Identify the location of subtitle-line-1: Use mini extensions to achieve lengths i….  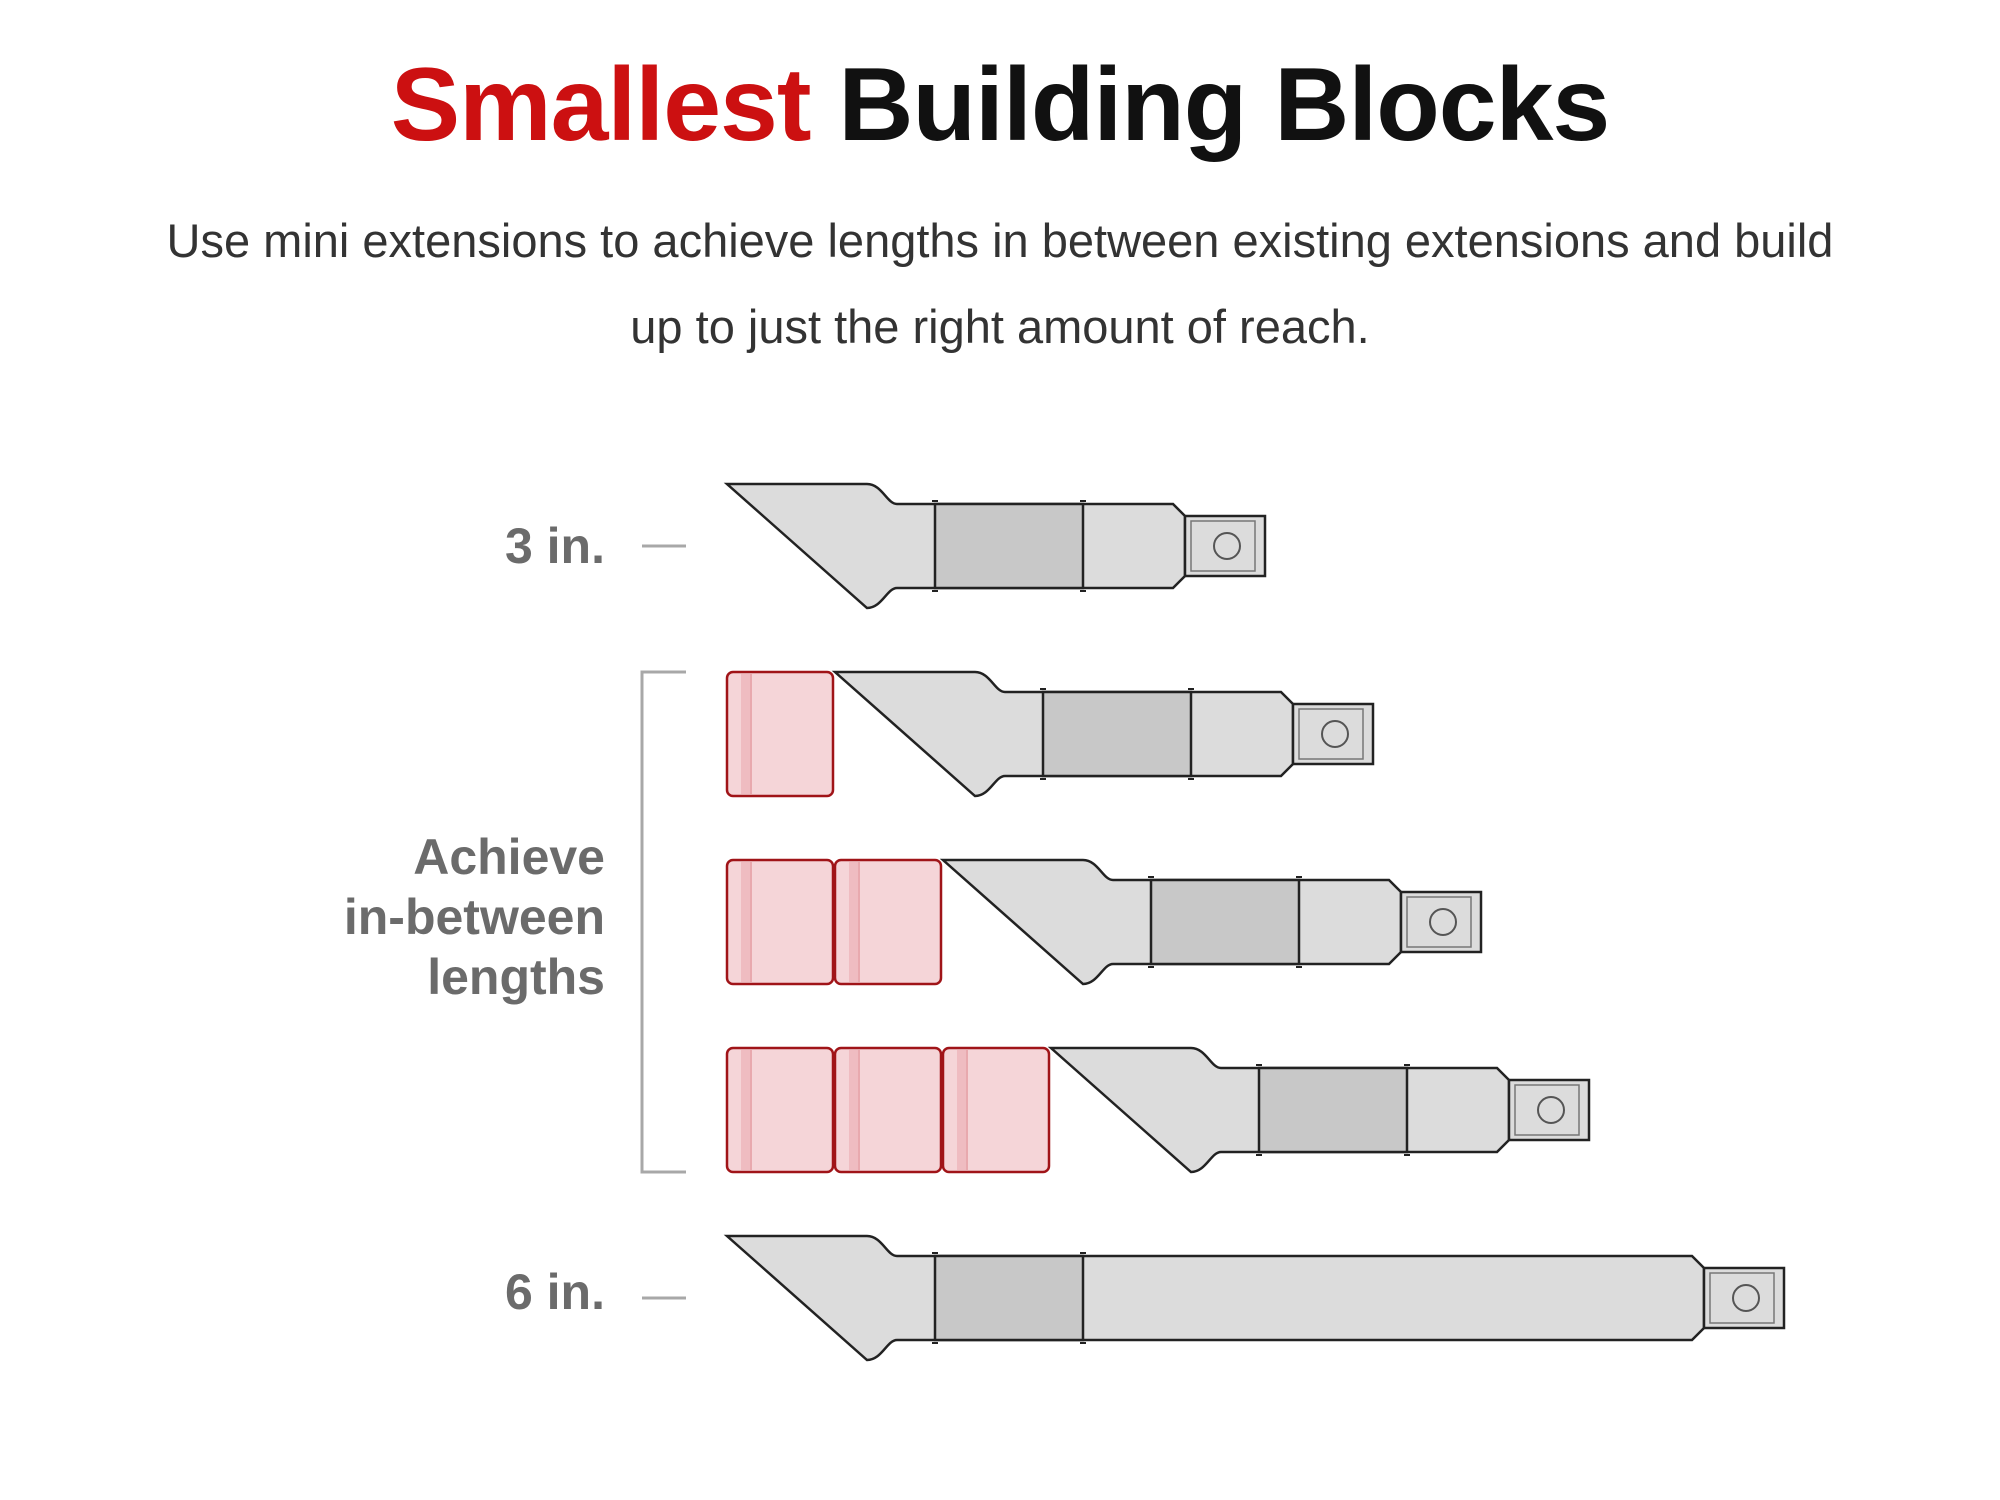
(1000, 240).